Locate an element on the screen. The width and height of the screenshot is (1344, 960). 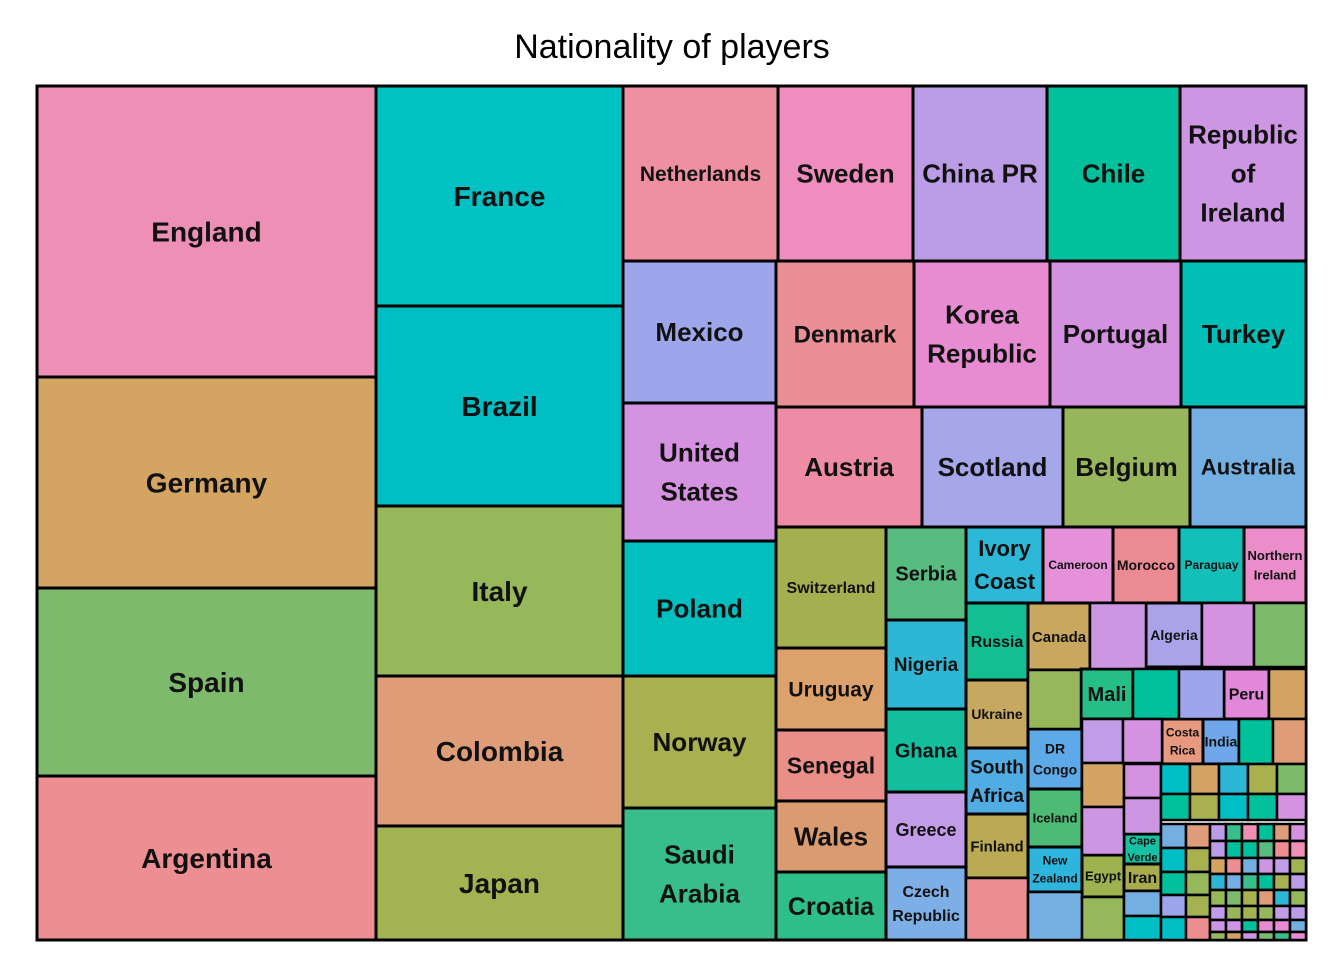
tile-germany: Germany is located at coordinates (206, 482).